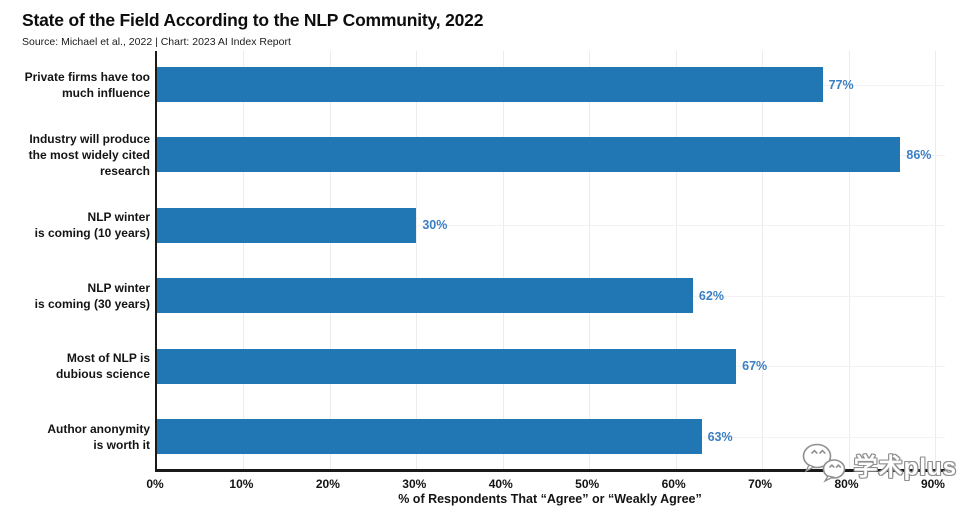 Image resolution: width=975 pixels, height=511 pixels. What do you see at coordinates (760, 484) in the screenshot?
I see `x-tick-label: 70%` at bounding box center [760, 484].